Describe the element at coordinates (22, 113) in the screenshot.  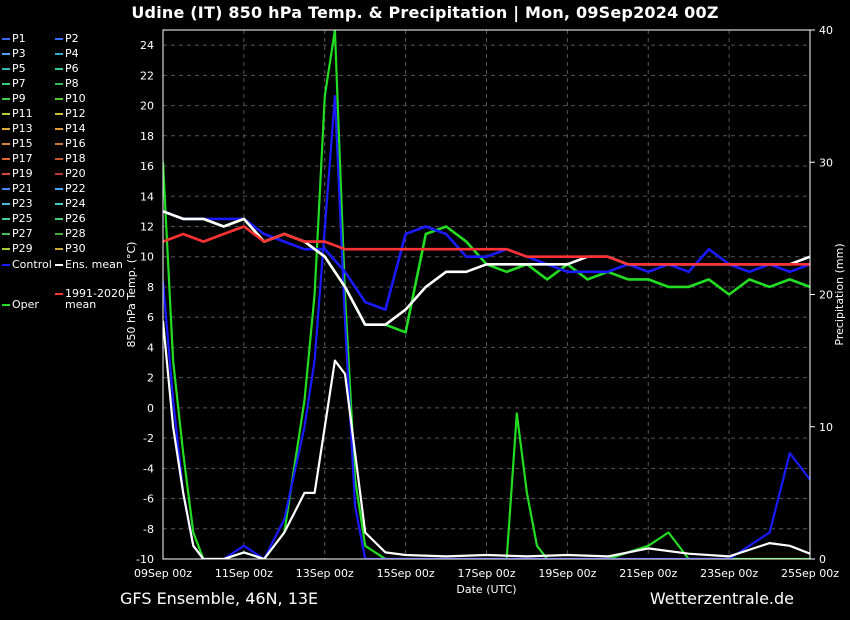
I see `legend-label: P11` at that location.